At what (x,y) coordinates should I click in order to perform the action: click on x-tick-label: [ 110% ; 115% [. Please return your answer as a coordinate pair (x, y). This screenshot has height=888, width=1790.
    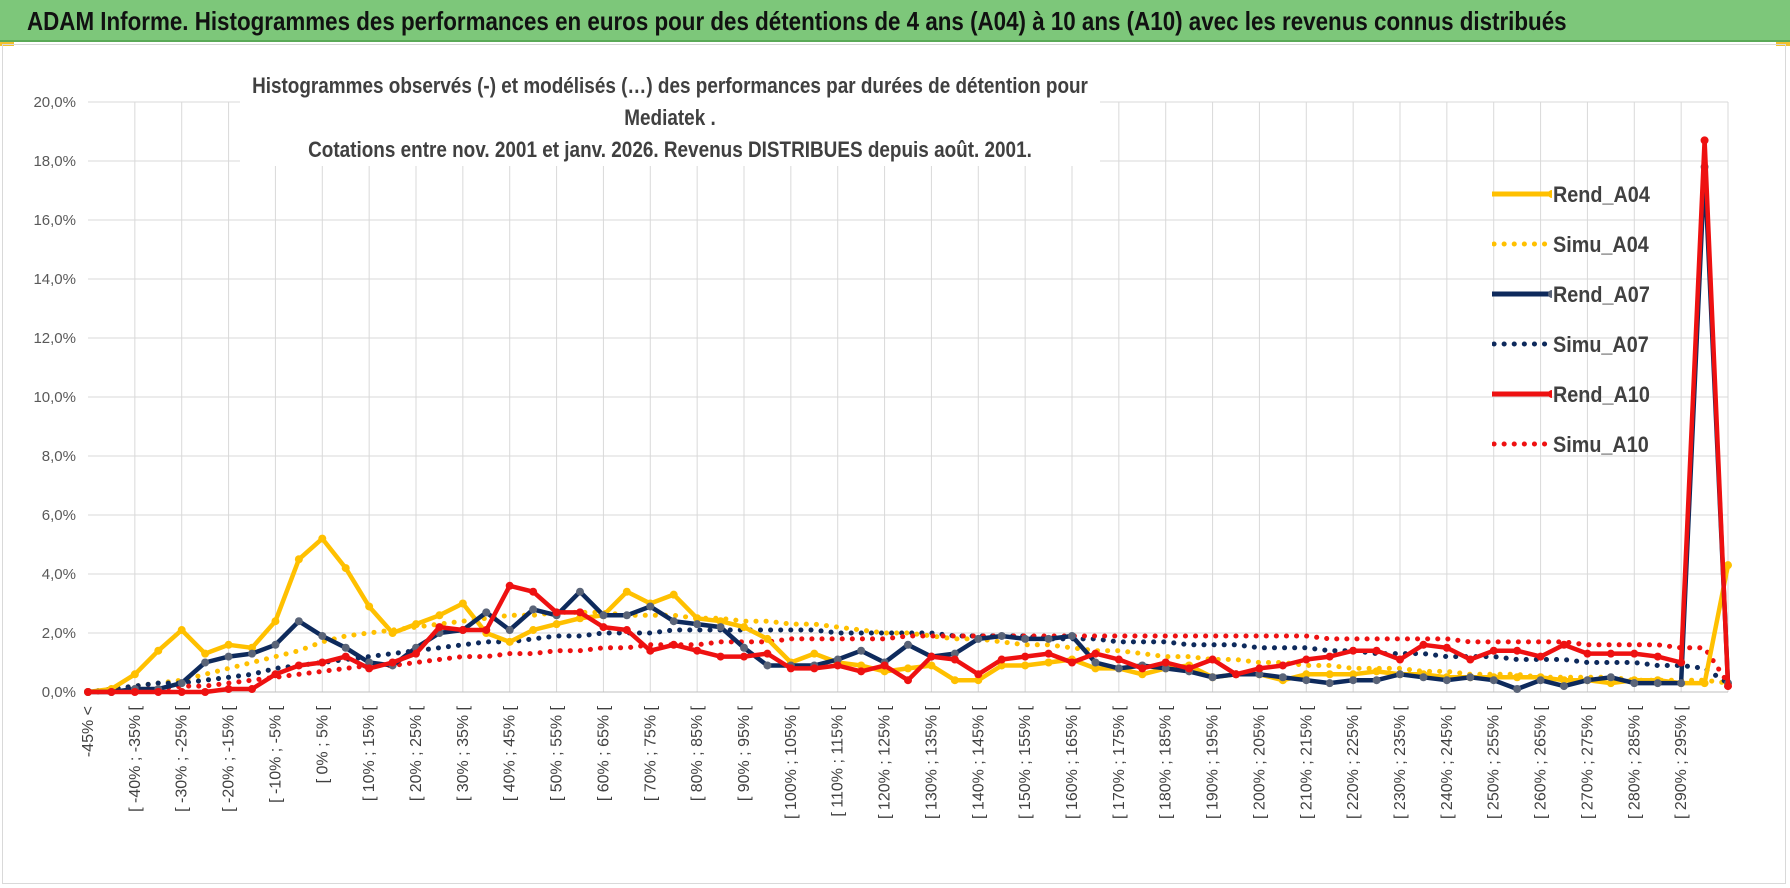
    Looking at the image, I should click on (838, 760).